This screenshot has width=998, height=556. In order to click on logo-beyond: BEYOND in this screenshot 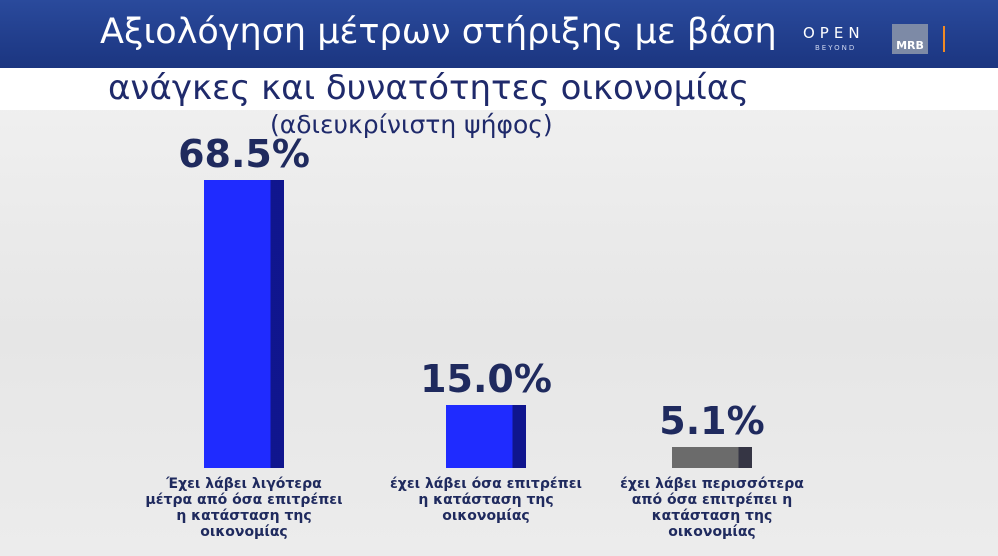, I will do `click(836, 48)`.